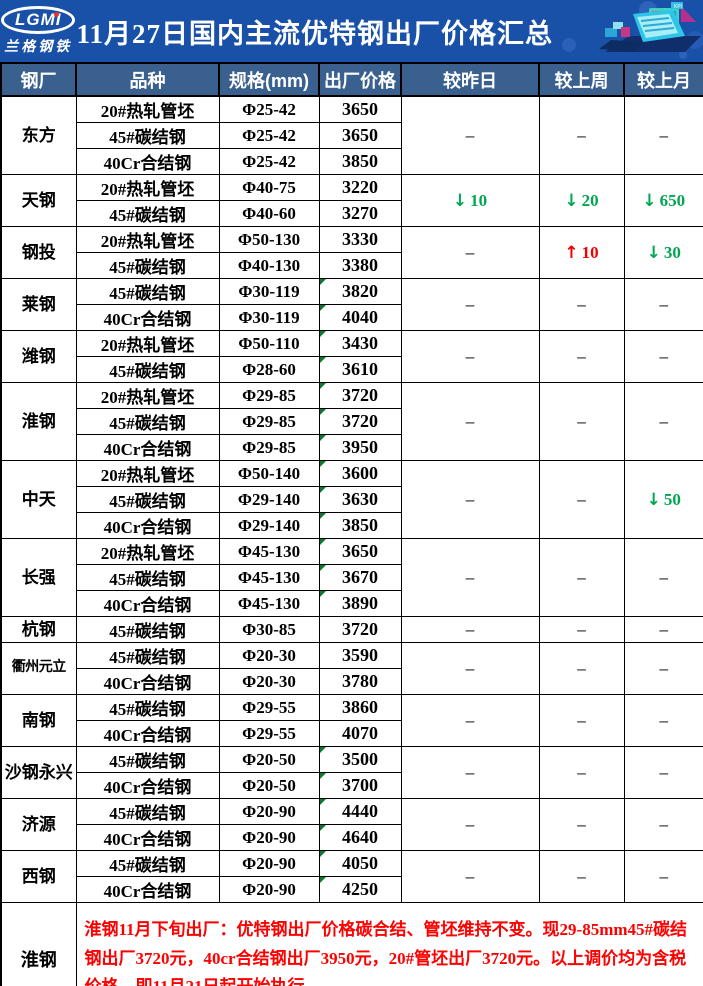  What do you see at coordinates (663, 79) in the screenshot?
I see `col-header-vs-lastmonth: 较上月` at bounding box center [663, 79].